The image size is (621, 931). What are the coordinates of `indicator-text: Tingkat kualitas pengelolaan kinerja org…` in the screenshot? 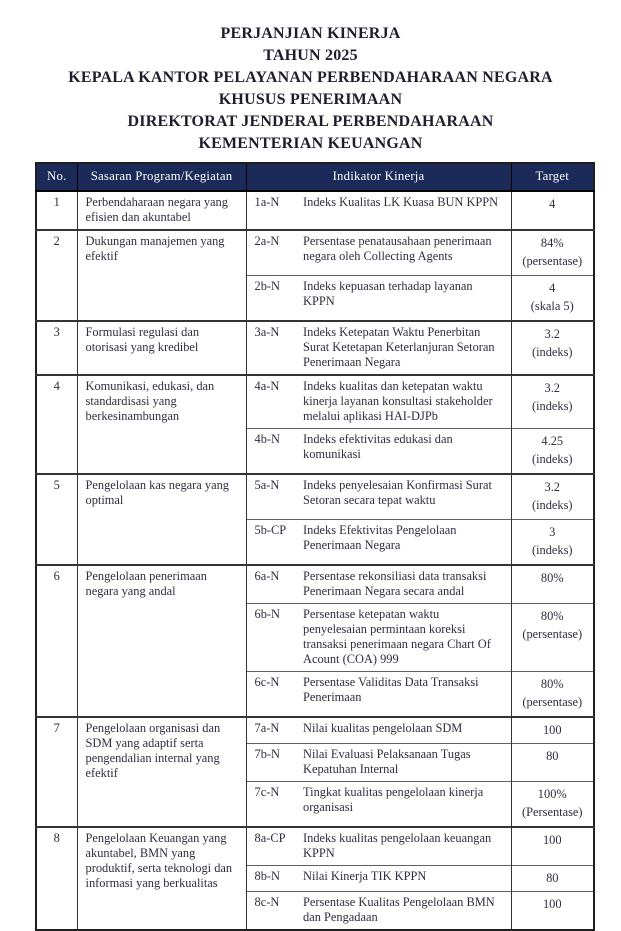 It's located at (406, 804).